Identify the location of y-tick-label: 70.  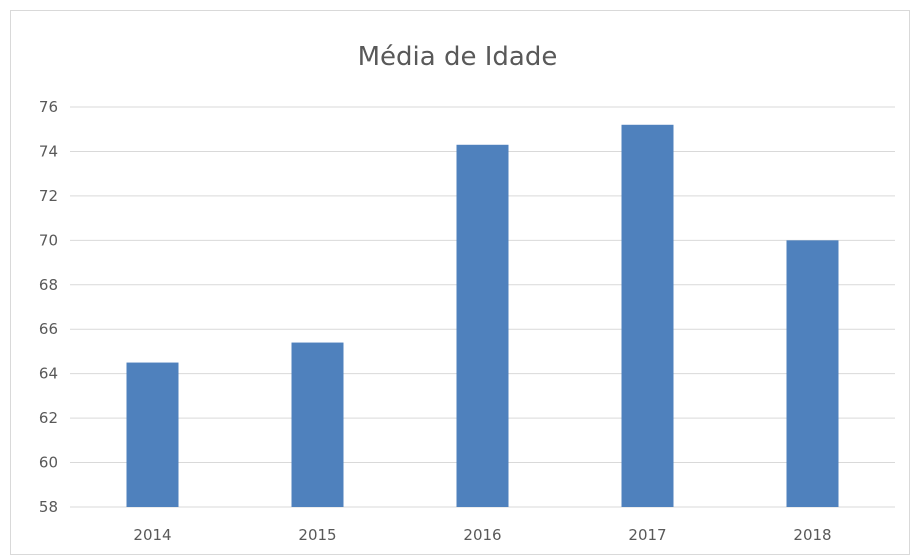
(48, 240).